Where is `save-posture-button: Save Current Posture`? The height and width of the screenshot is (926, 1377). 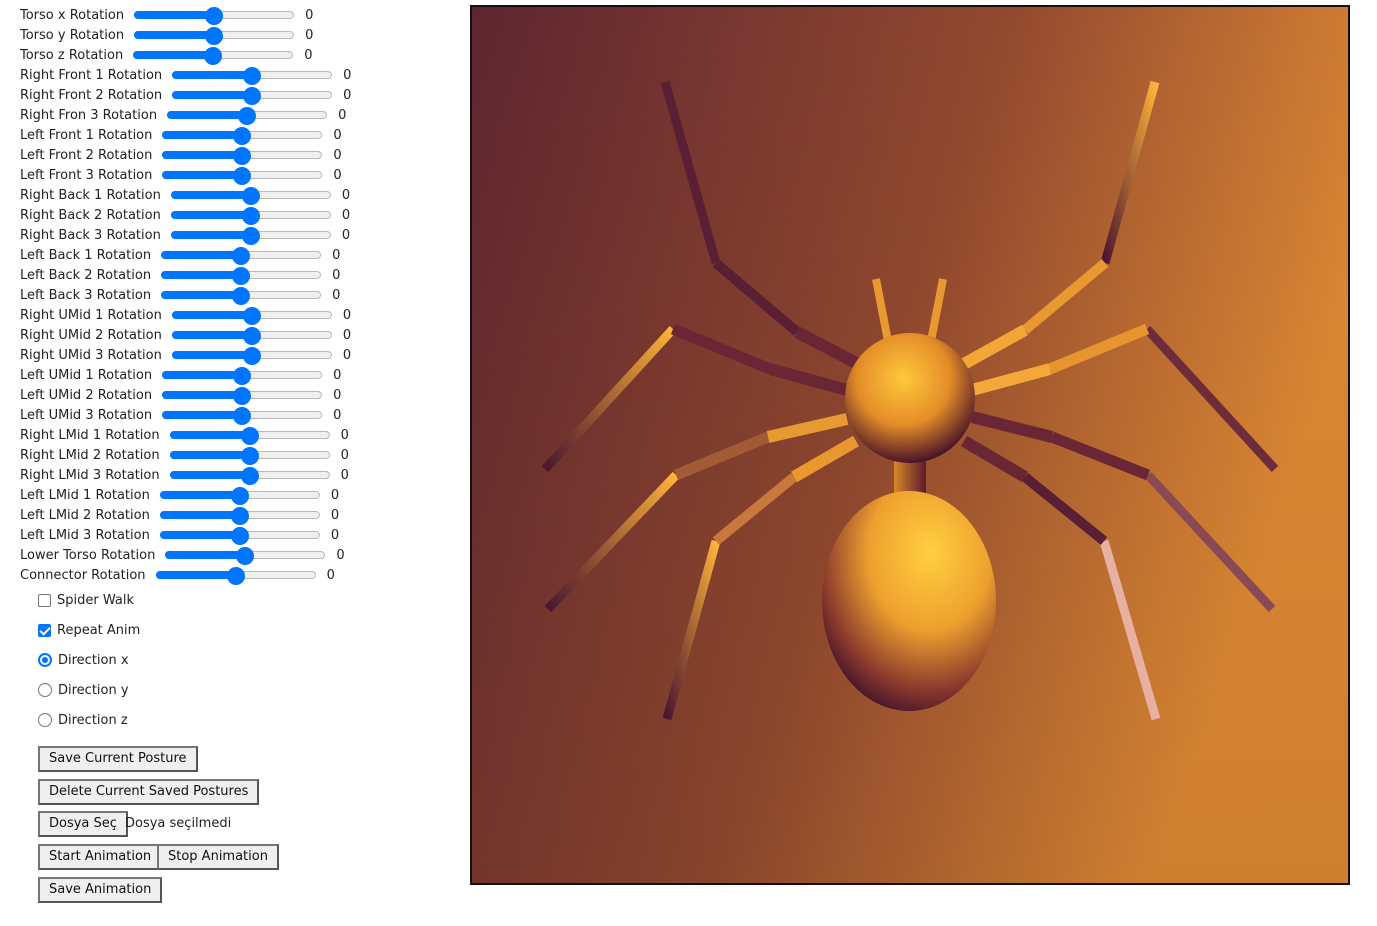 save-posture-button: Save Current Posture is located at coordinates (118, 759).